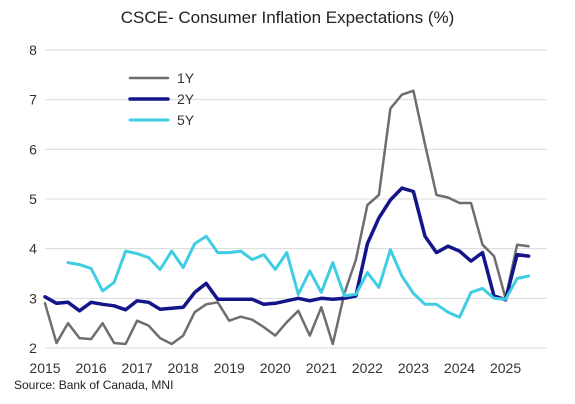 The height and width of the screenshot is (404, 575). What do you see at coordinates (413, 368) in the screenshot?
I see `x-tick-label: 2023` at bounding box center [413, 368].